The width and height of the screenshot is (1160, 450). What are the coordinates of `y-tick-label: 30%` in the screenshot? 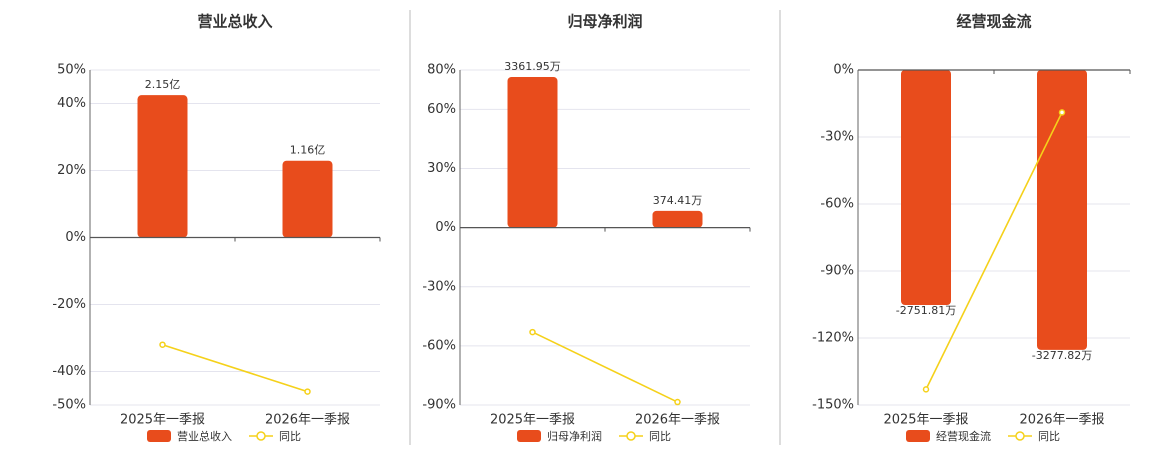 It's located at (441, 168).